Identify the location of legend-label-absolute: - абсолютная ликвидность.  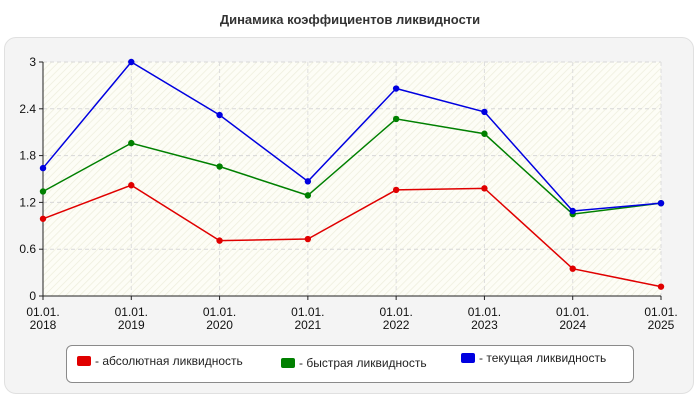
(169, 361).